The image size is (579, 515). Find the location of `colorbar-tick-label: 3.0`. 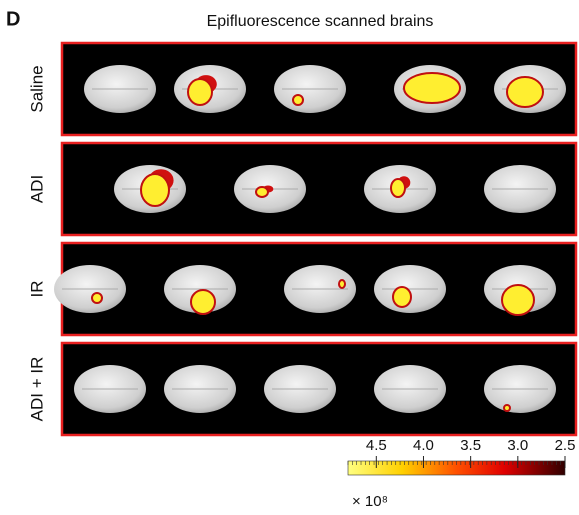

colorbar-tick-label: 3.0 is located at coordinates (517, 445).